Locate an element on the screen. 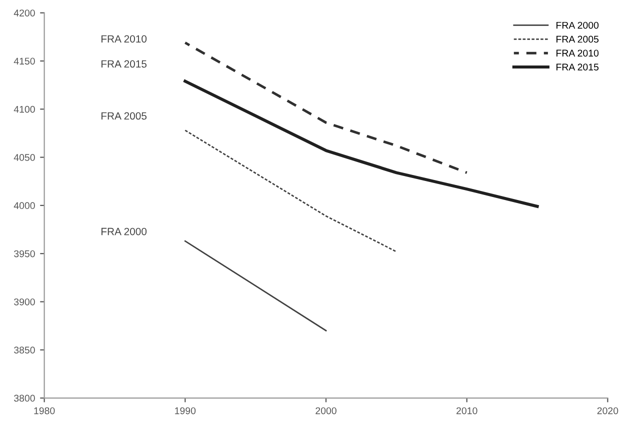 The image size is (633, 428). annotation: FRA 2000 is located at coordinates (124, 232).